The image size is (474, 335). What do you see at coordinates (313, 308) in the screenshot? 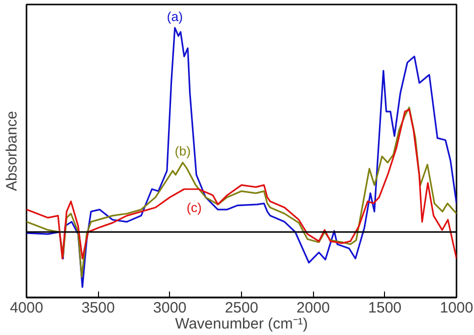
I see `x-tick-label: 2000` at bounding box center [313, 308].